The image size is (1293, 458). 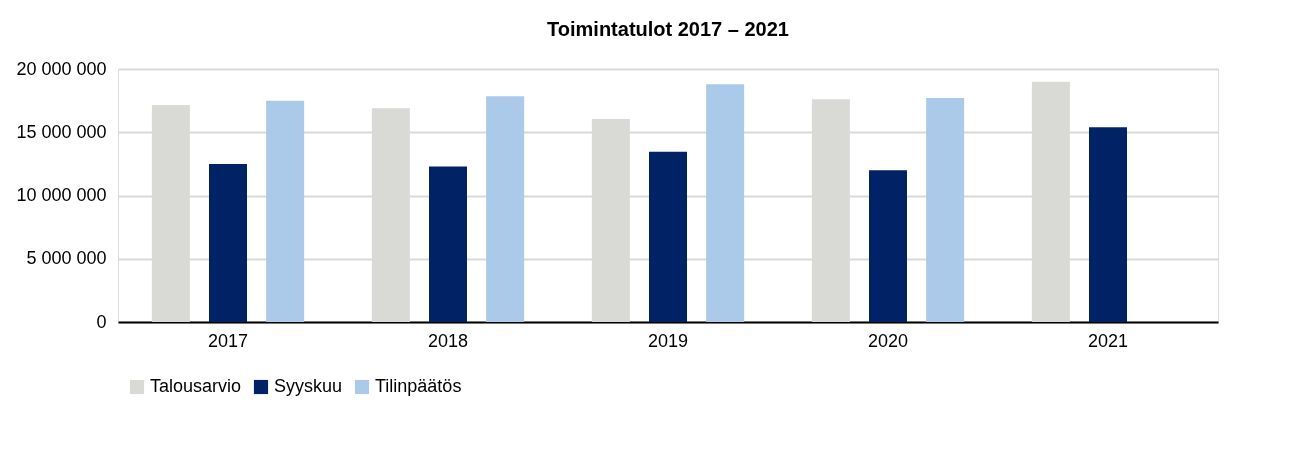 What do you see at coordinates (888, 340) in the screenshot?
I see `x-tick-label: 2020` at bounding box center [888, 340].